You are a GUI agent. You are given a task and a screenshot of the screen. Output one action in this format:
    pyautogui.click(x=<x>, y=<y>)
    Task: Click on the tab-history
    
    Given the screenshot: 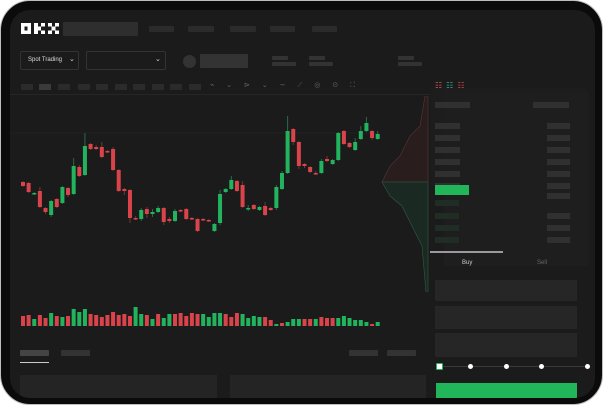 What is the action you would take?
    pyautogui.click(x=75, y=353)
    